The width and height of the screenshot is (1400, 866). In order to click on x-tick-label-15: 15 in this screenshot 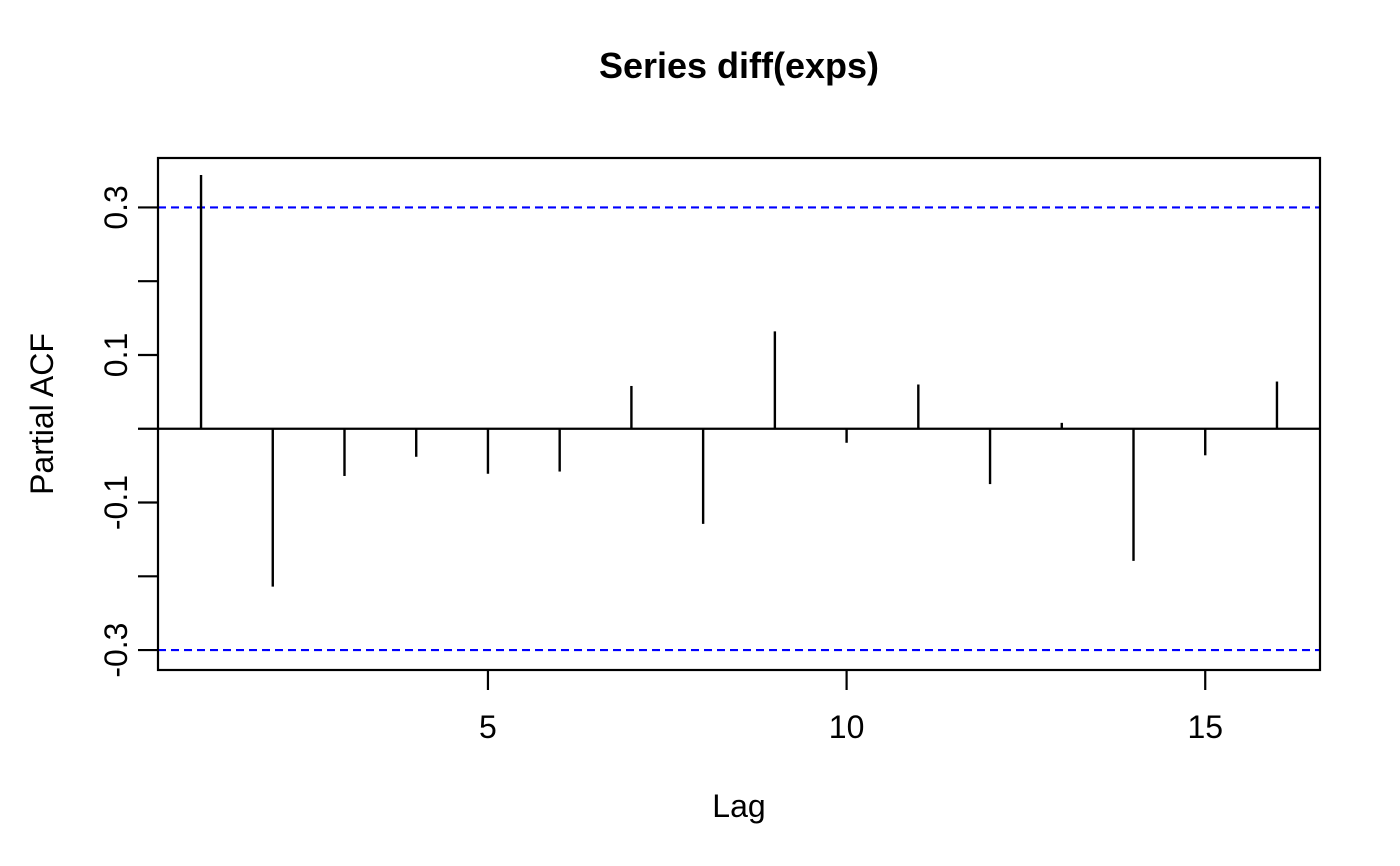, I will do `click(1205, 727)`.